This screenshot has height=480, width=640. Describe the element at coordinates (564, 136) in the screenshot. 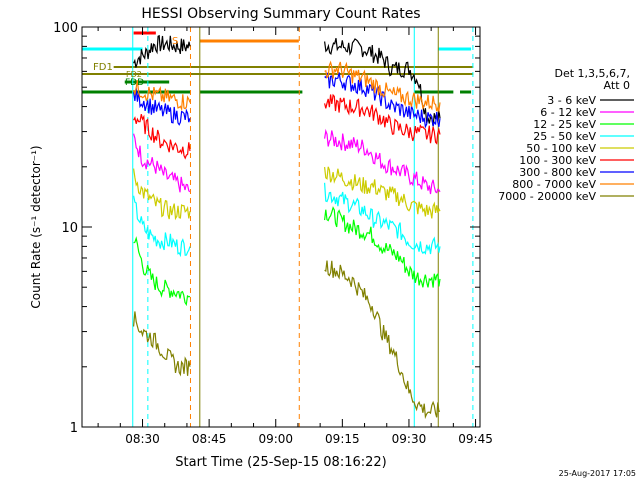

I see `legend-entry-label: 25 - 50 keV` at that location.